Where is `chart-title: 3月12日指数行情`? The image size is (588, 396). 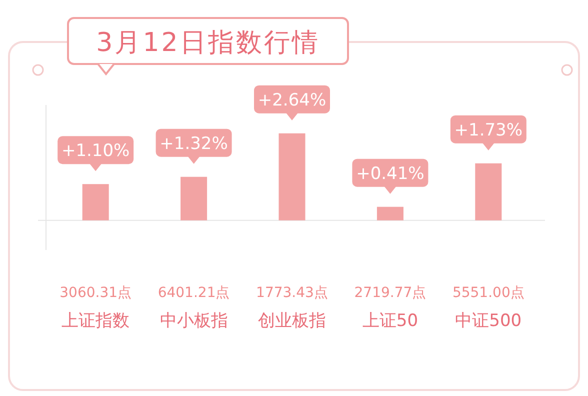 chart-title: 3月12日指数行情 is located at coordinates (208, 43).